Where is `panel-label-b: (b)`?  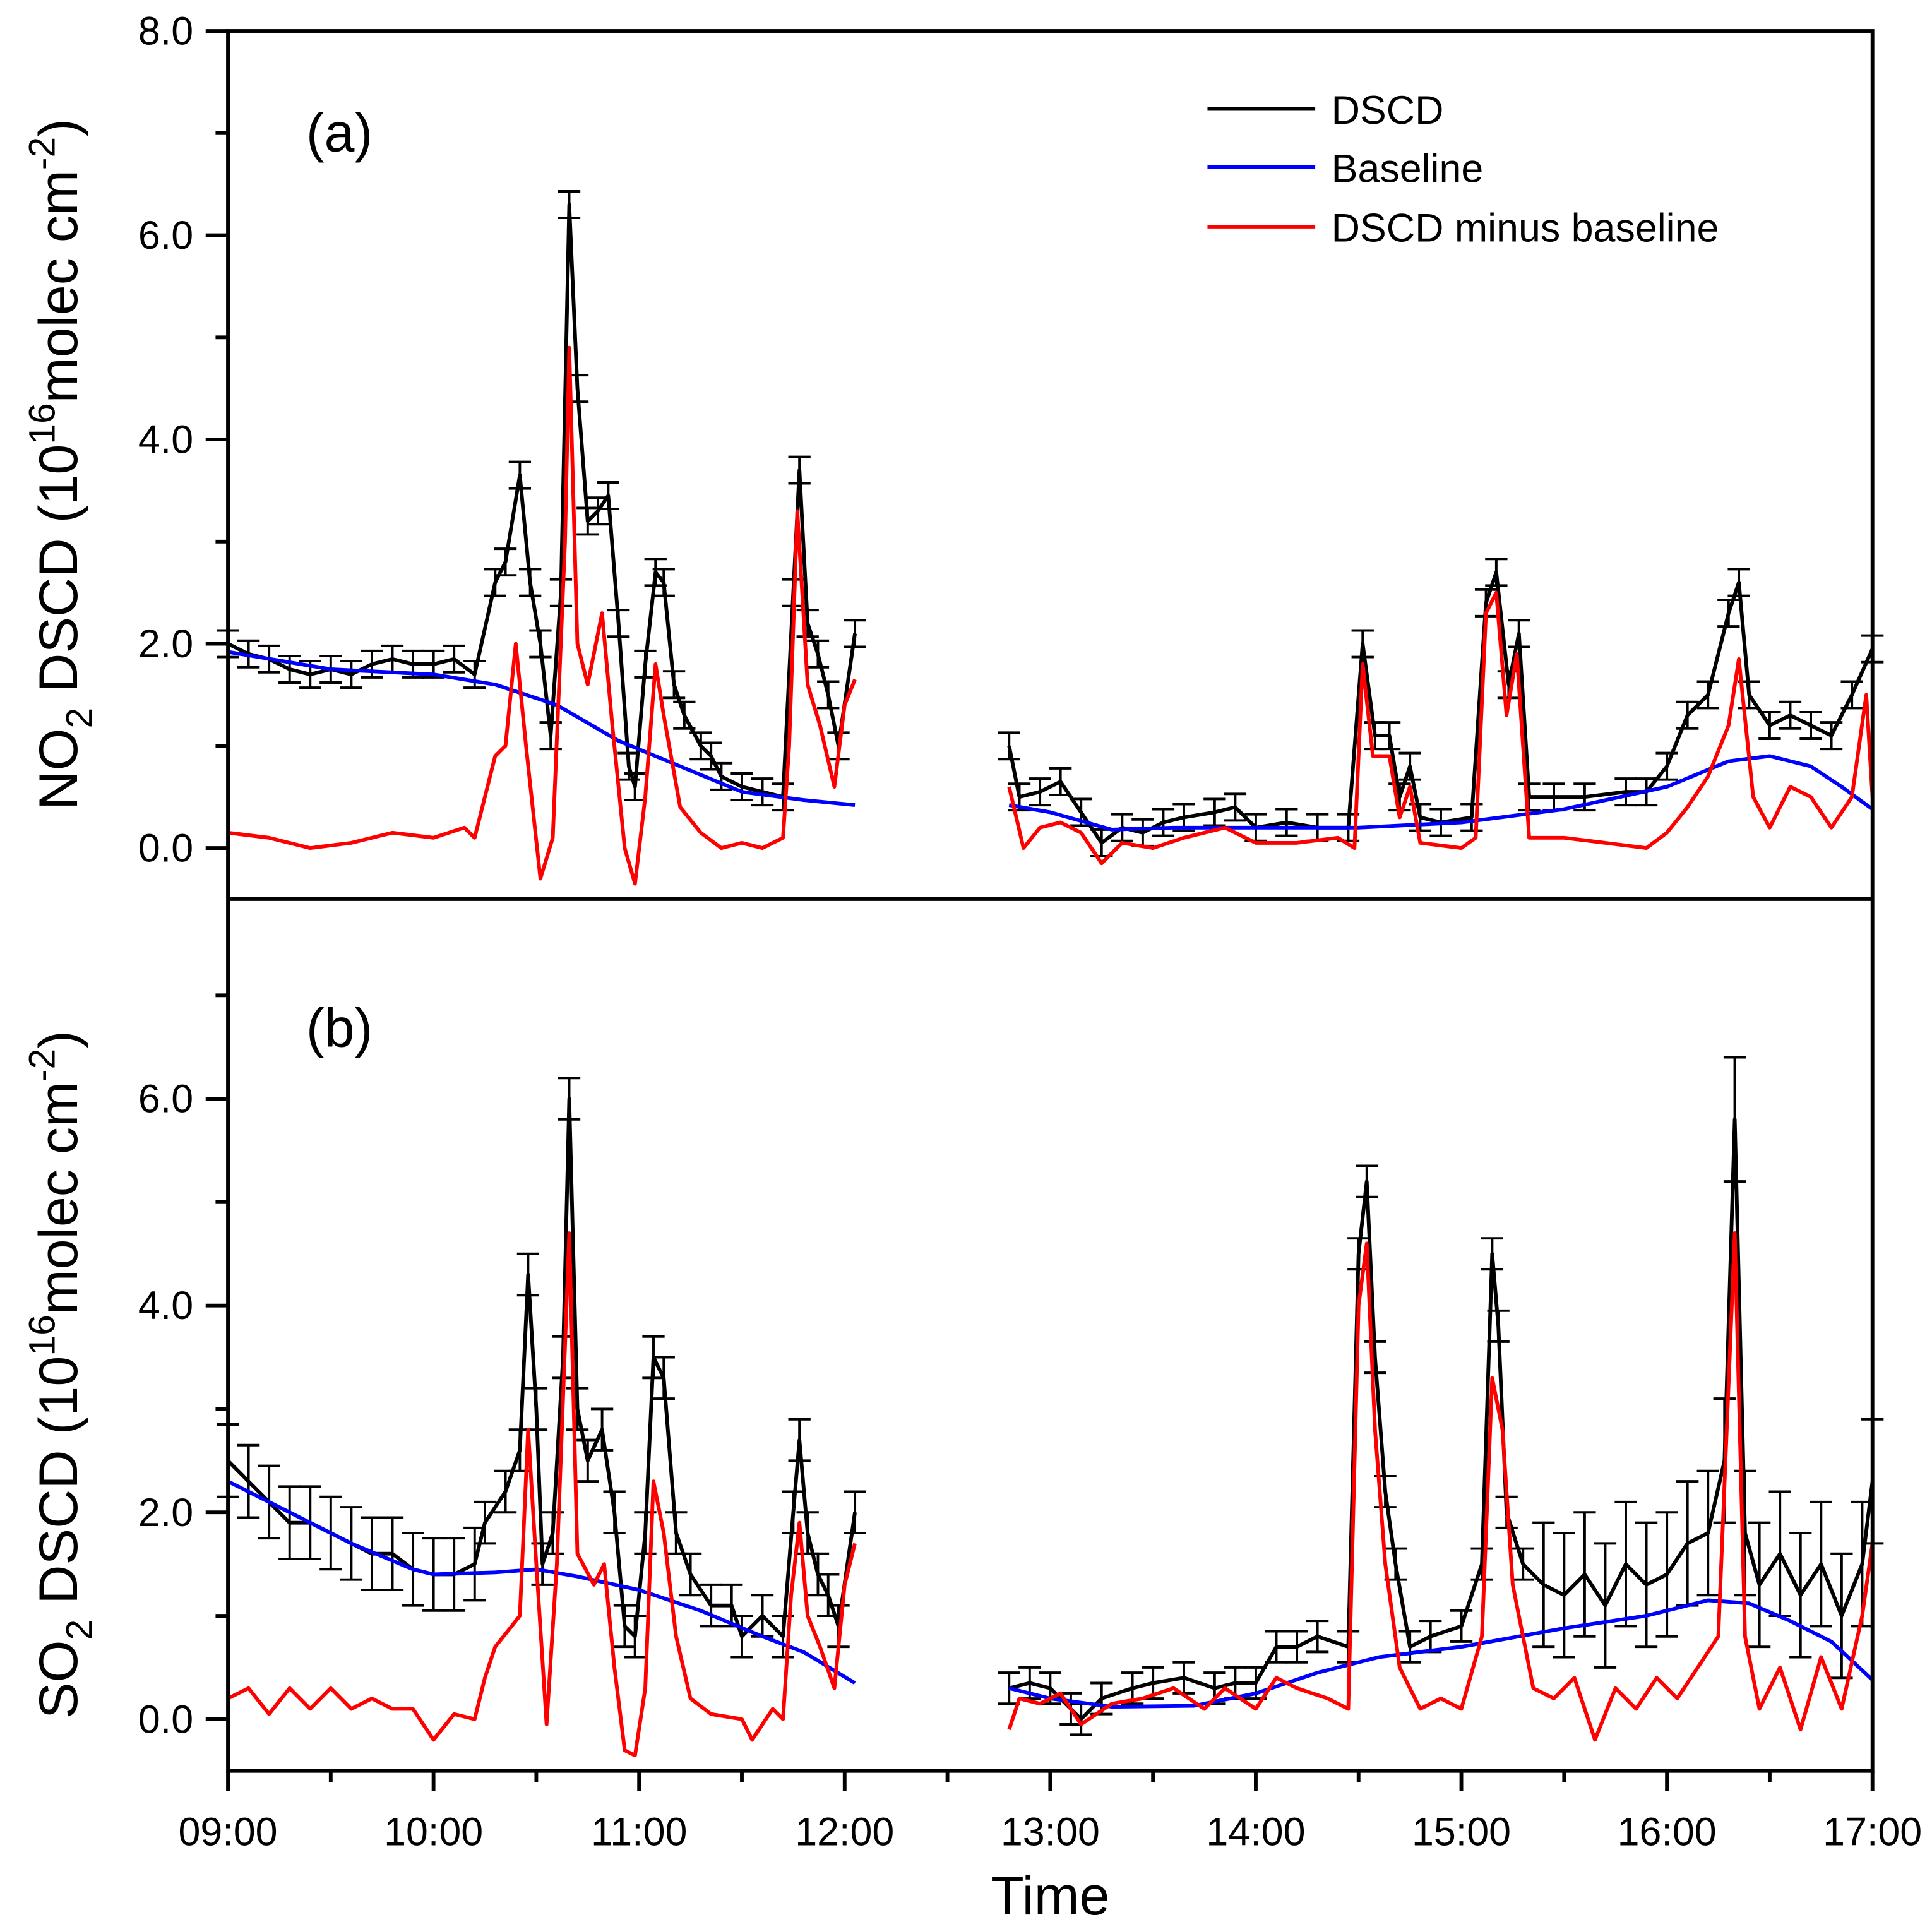 panel-label-b: (b) is located at coordinates (339, 1028).